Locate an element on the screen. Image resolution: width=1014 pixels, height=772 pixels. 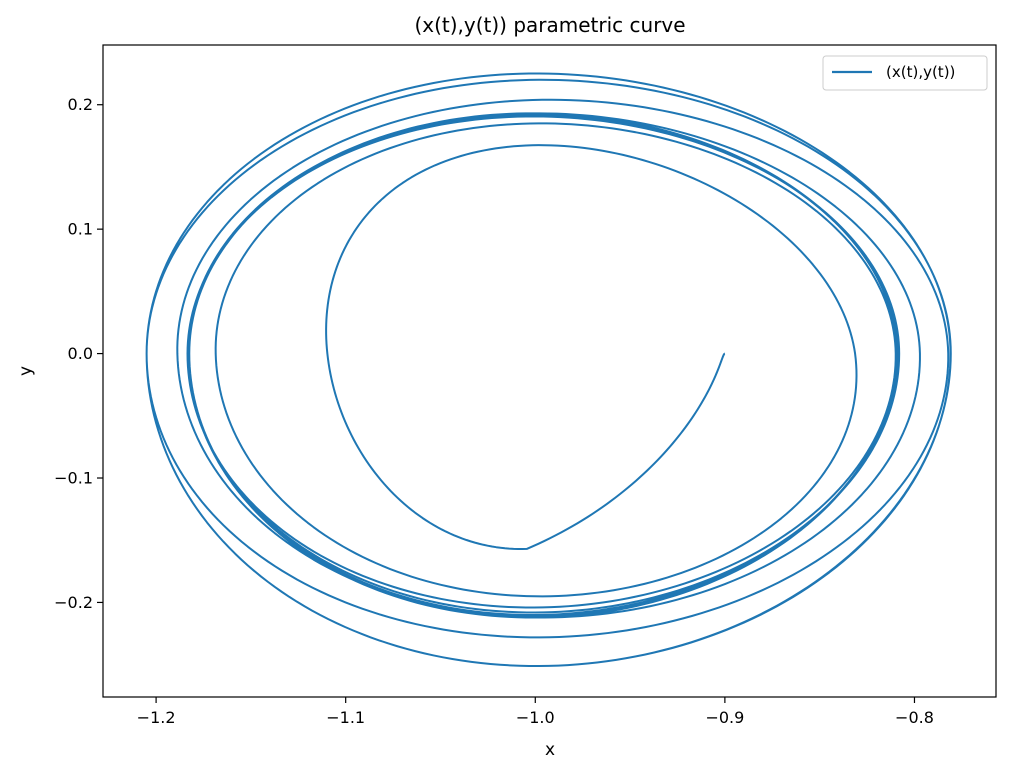
legend-label: (x(t),y(t)) is located at coordinates (920, 72).